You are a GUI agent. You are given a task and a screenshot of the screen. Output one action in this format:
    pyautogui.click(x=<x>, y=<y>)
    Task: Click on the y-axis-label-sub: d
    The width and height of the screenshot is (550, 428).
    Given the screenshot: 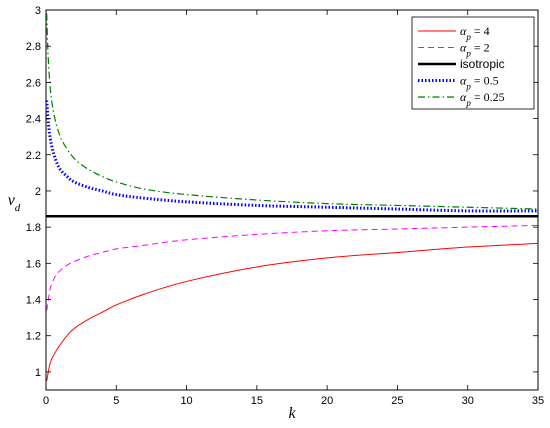 What is the action you would take?
    pyautogui.click(x=18, y=208)
    